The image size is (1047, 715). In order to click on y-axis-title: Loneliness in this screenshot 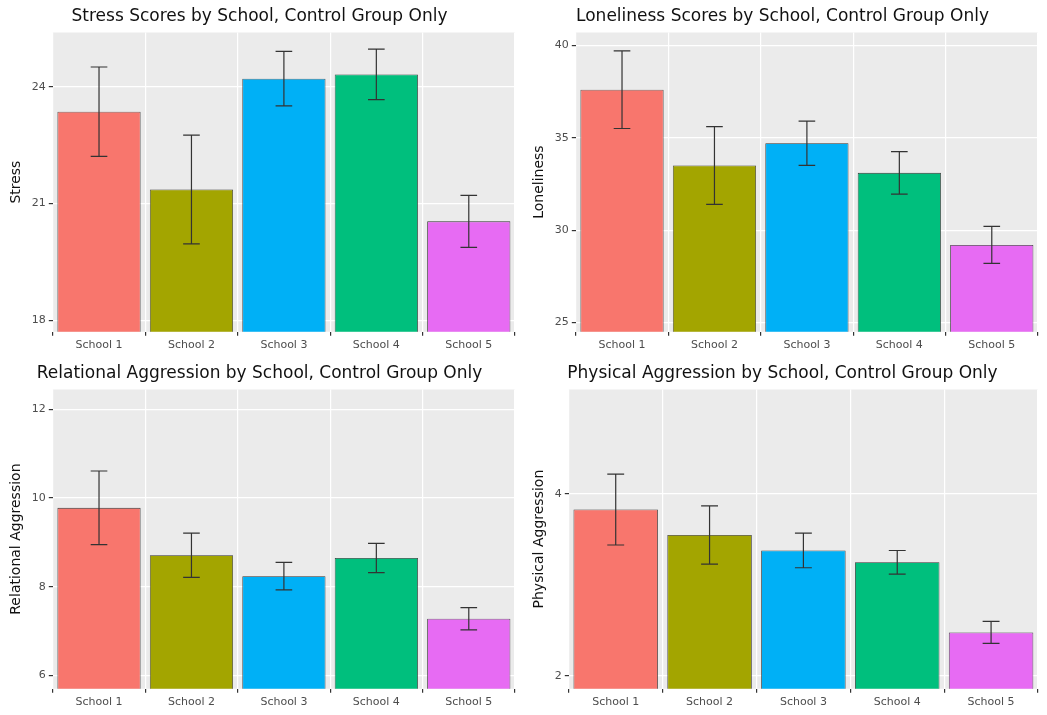, I will do `click(538, 182)`.